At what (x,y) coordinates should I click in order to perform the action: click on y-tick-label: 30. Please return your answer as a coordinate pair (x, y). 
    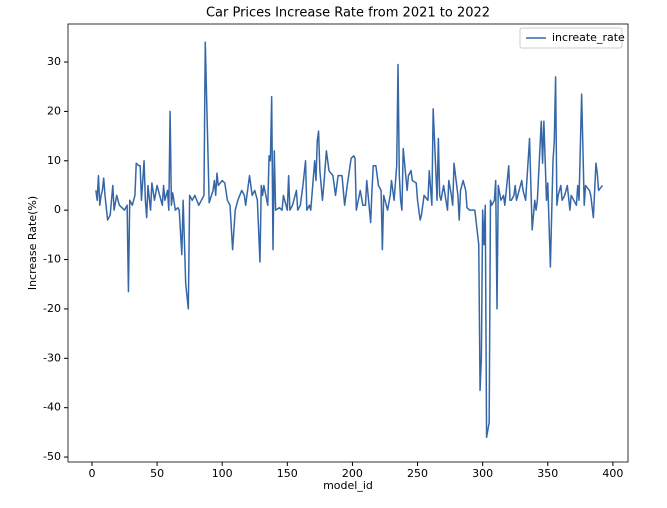
    Looking at the image, I should click on (54, 61).